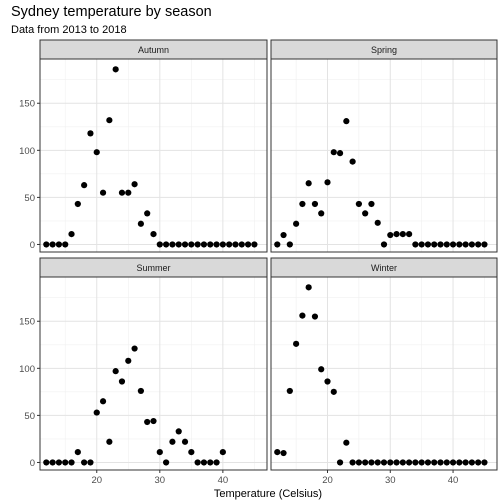 The width and height of the screenshot is (504, 504). I want to click on facet-label-spring: Spring, so click(384, 50).